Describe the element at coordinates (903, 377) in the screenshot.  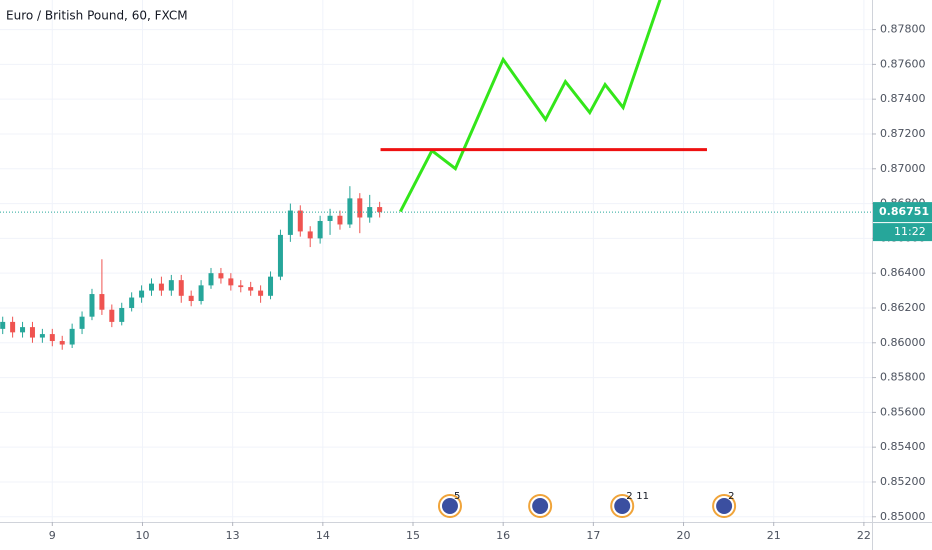
I see `y-tick-label: 0.85800` at that location.